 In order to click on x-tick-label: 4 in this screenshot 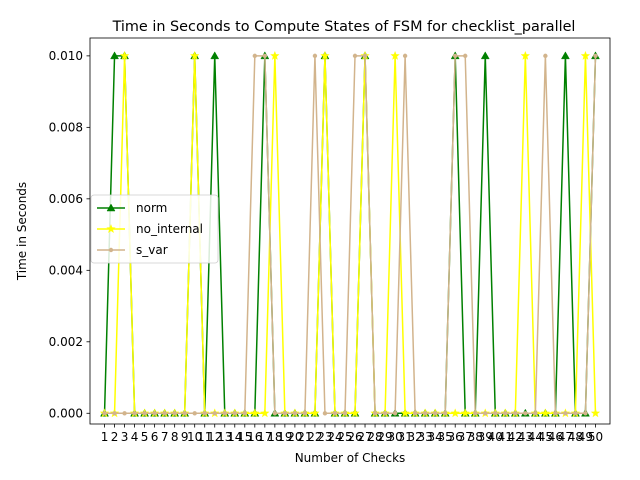, I will do `click(135, 437)`.